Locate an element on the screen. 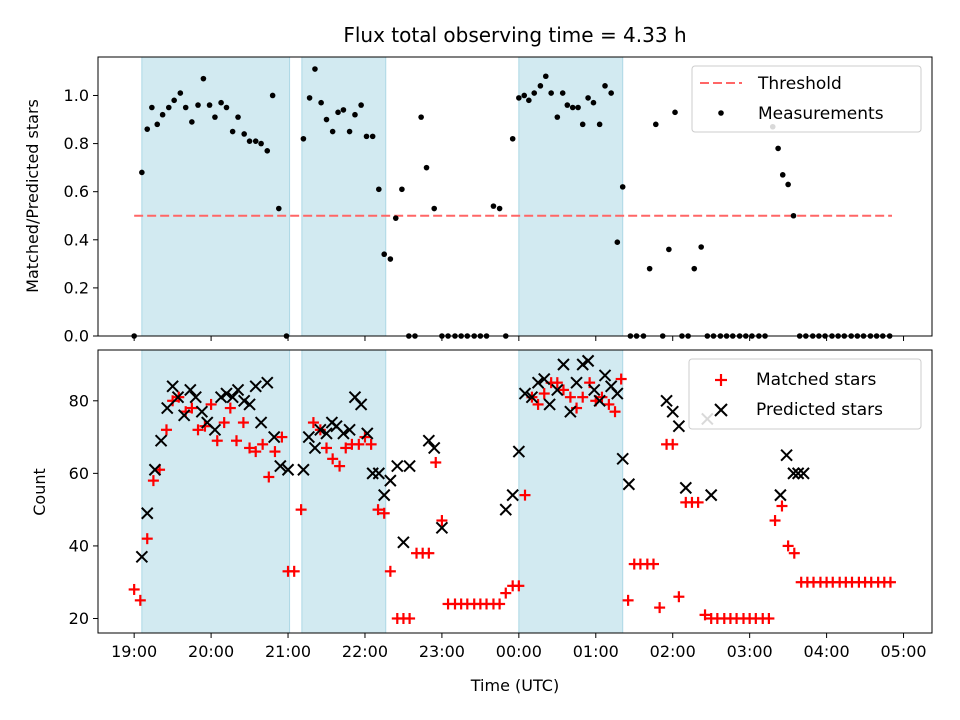 The height and width of the screenshot is (720, 960). legend-predicted-swatch is located at coordinates (721, 410).